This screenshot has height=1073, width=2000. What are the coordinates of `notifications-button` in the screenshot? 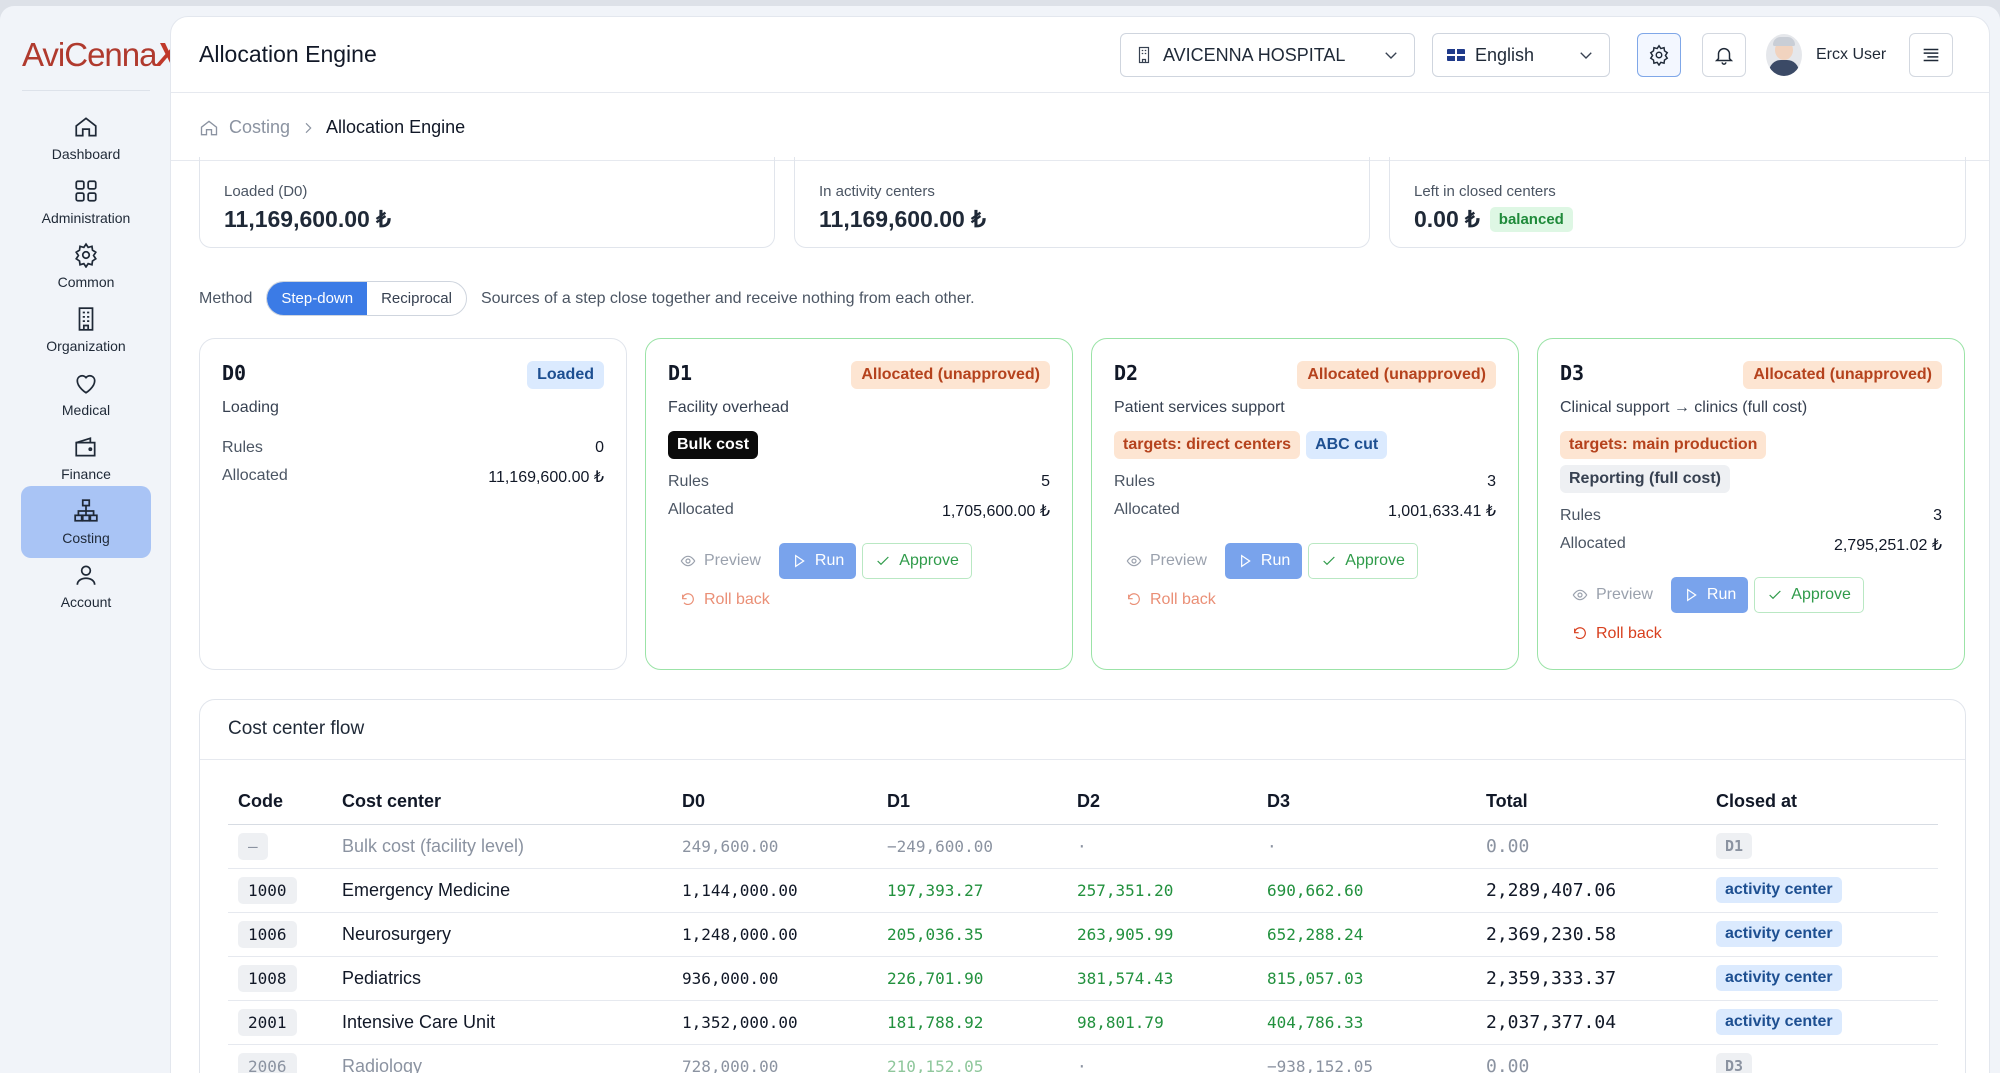 It's located at (1724, 55).